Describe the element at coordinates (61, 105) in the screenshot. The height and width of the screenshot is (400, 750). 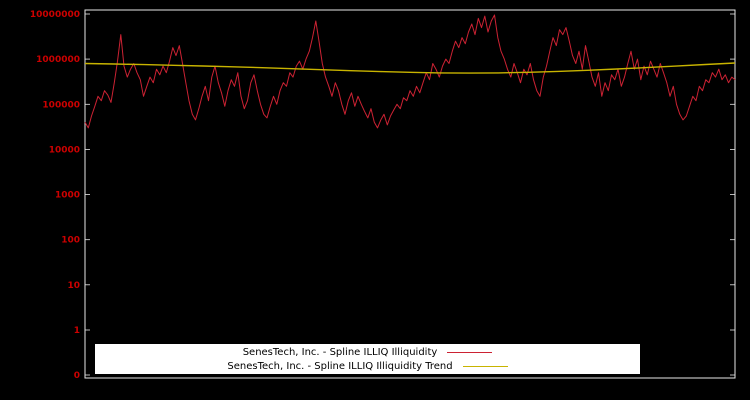
I see `y-tick-label: 100000` at that location.